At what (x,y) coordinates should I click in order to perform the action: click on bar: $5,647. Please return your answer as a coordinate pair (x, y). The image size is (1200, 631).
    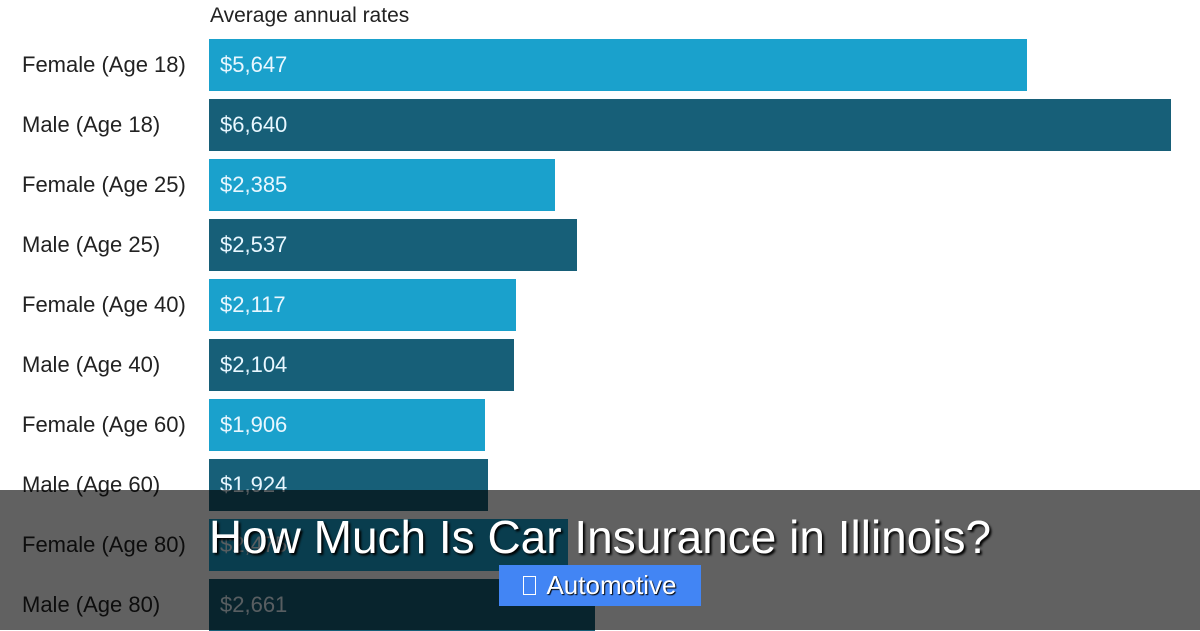
    Looking at the image, I should click on (618, 65).